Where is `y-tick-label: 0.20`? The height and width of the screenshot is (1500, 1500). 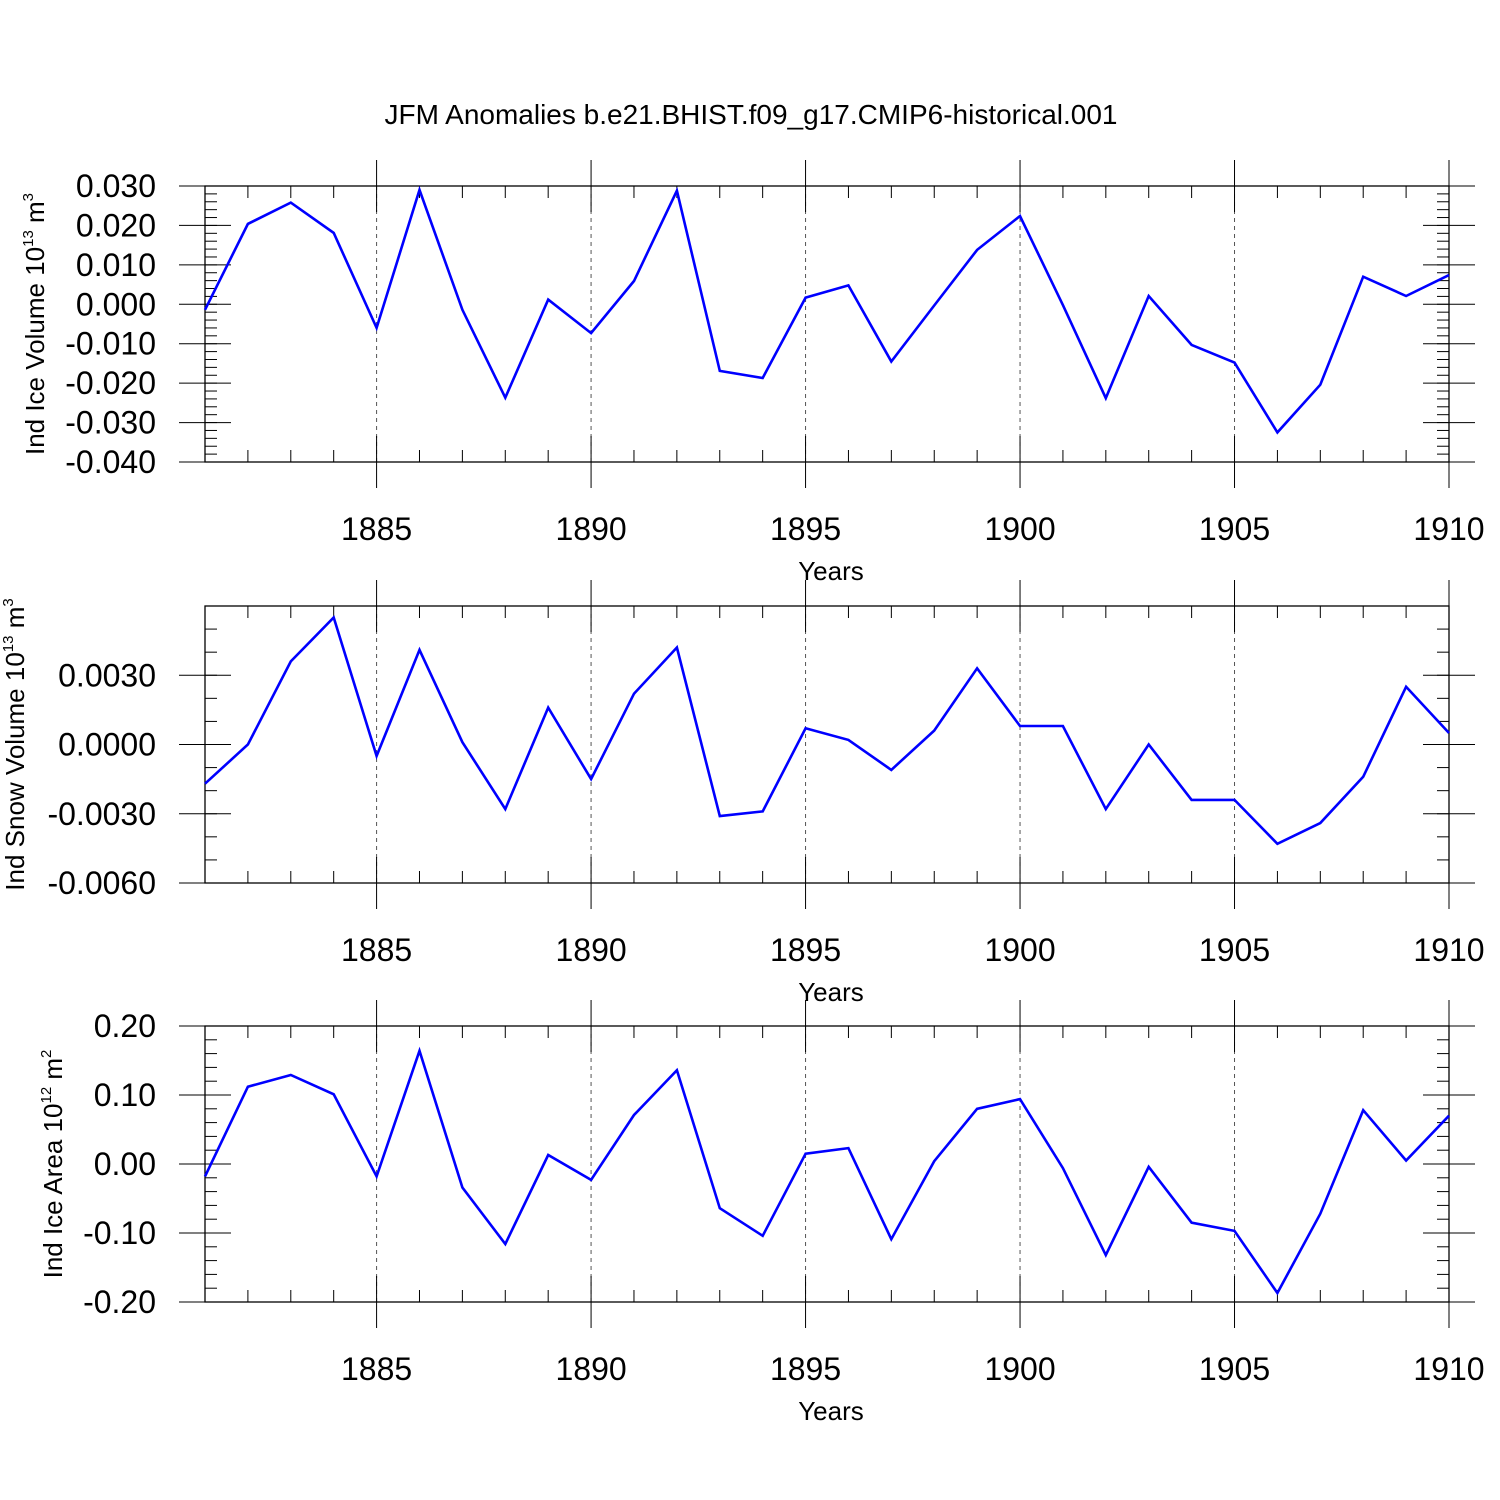
y-tick-label: 0.20 is located at coordinates (125, 1026).